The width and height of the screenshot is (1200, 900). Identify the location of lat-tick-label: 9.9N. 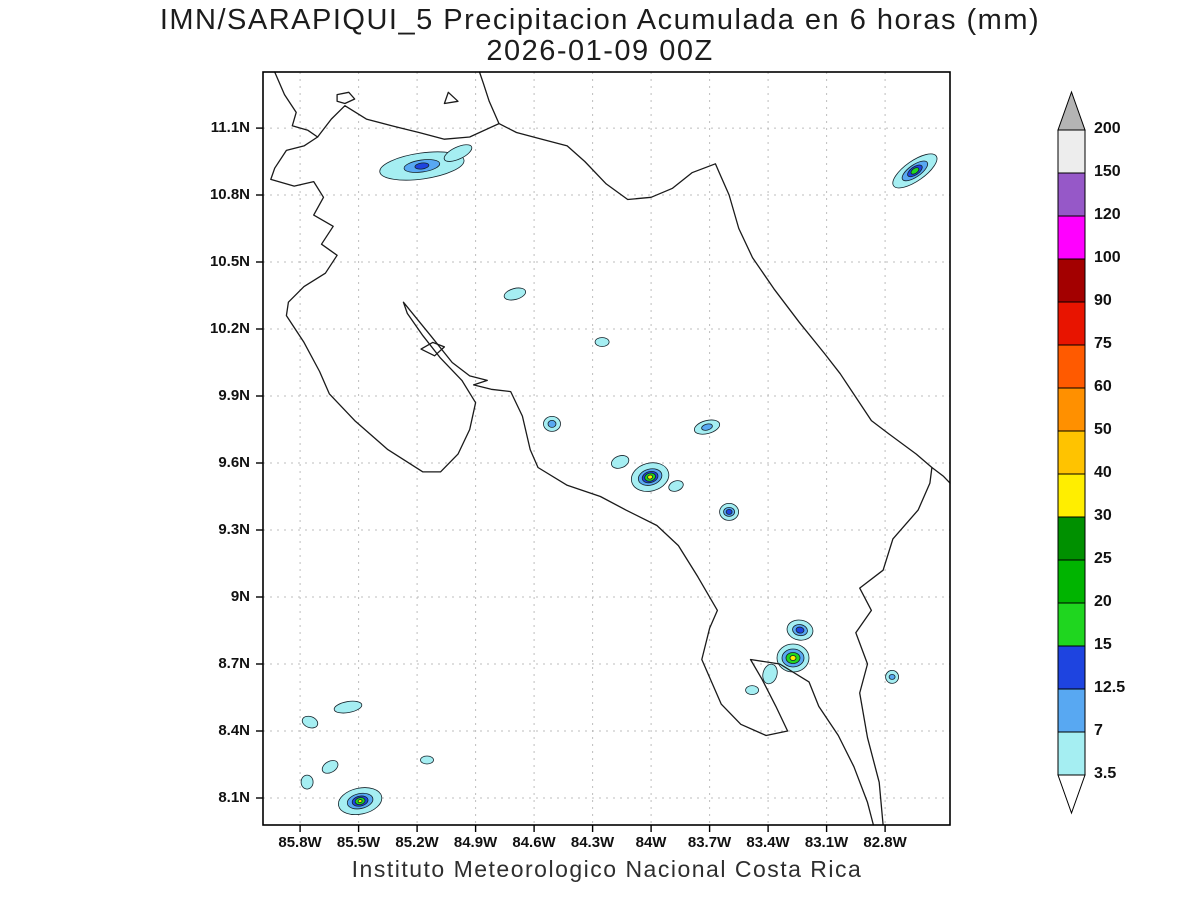
(234, 396).